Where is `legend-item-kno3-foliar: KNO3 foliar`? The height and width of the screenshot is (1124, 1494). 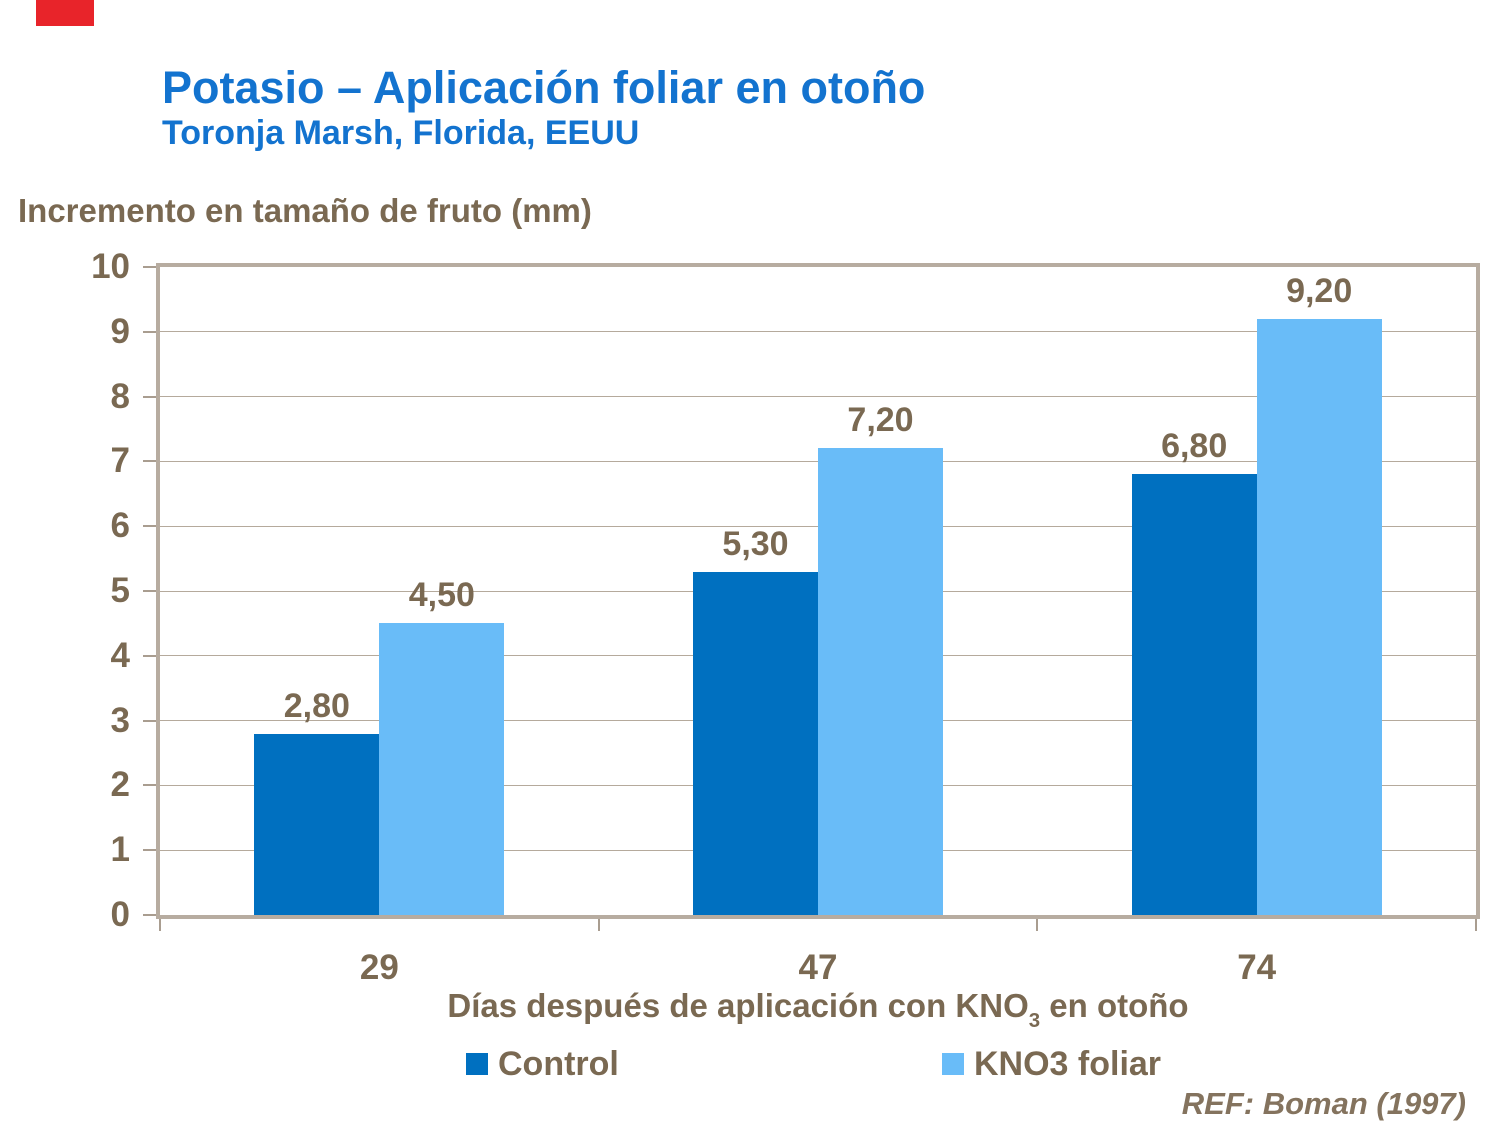 legend-item-kno3-foliar: KNO3 foliar is located at coordinates (1051, 1064).